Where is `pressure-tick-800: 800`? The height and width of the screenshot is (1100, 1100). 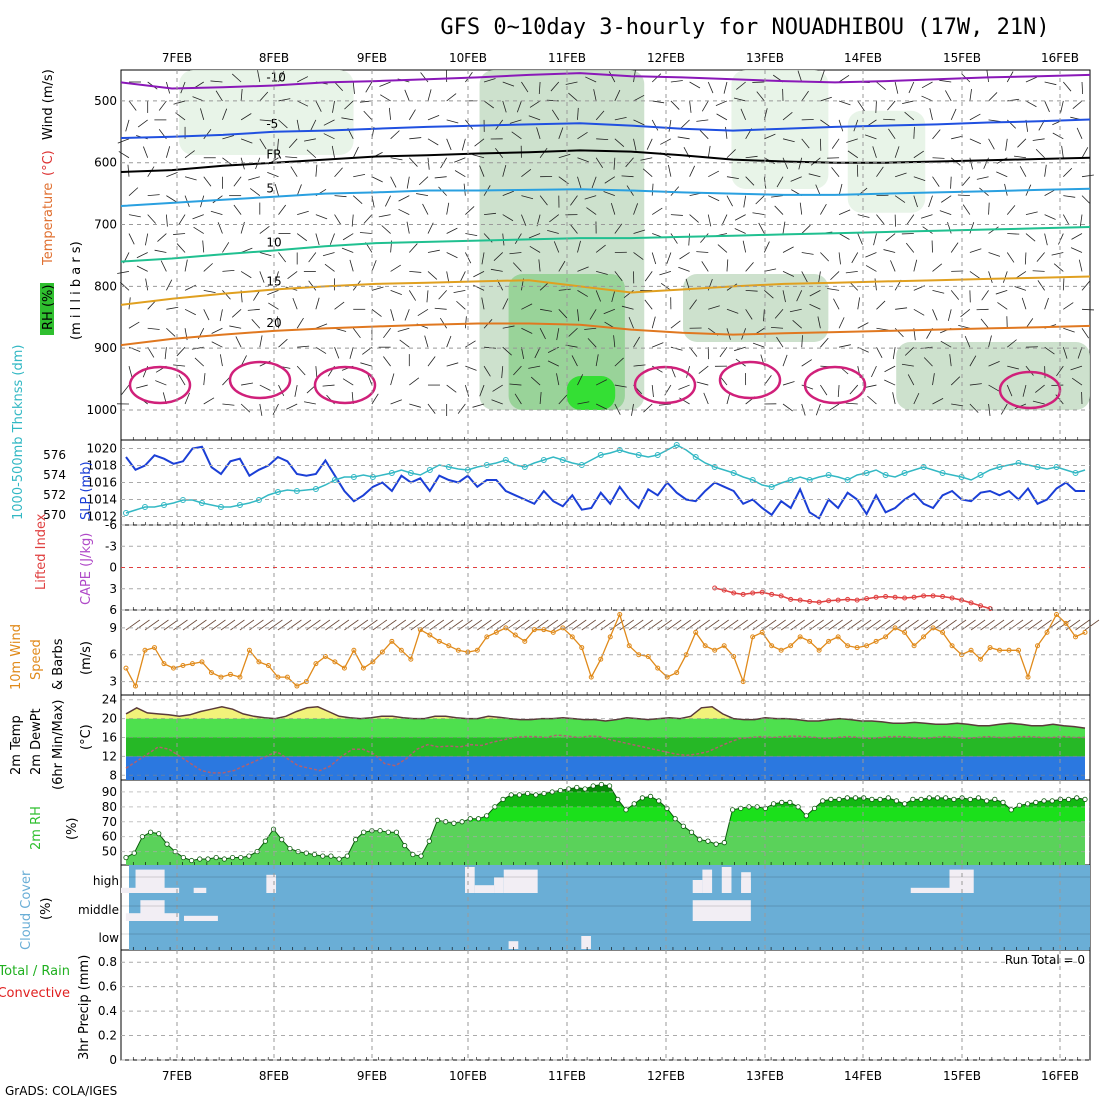 pressure-tick-800: 800 is located at coordinates (105, 286).